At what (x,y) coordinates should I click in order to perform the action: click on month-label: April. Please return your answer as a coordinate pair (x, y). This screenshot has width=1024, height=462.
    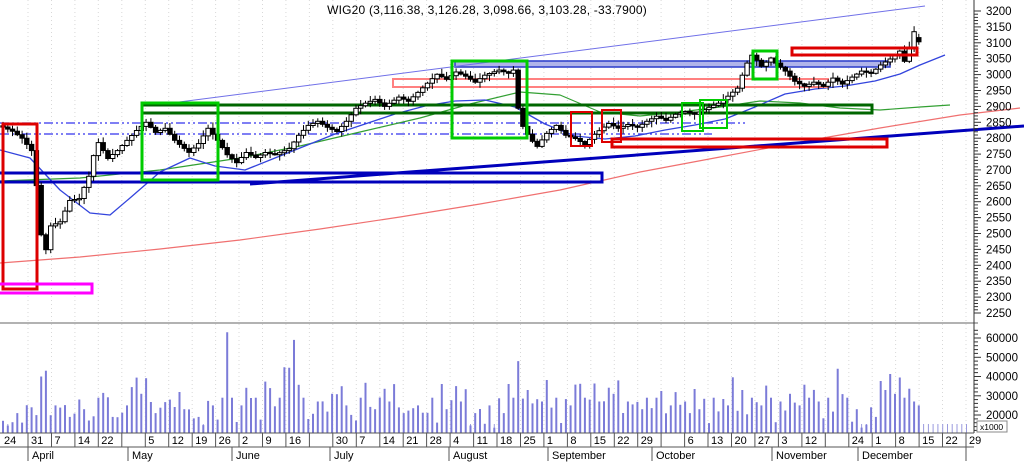
    Looking at the image, I should click on (43, 456).